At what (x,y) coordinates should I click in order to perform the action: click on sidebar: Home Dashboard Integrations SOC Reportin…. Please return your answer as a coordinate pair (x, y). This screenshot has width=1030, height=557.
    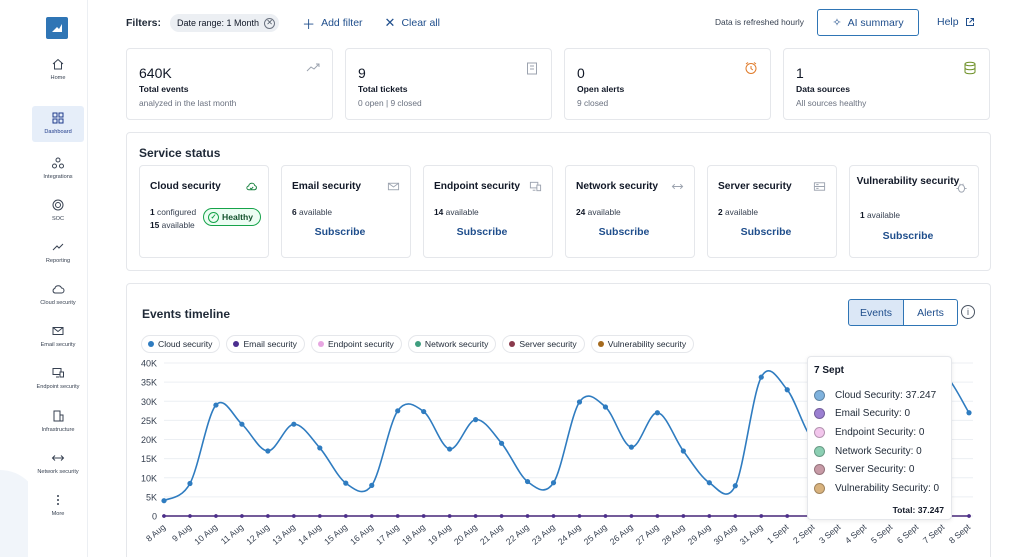
    Looking at the image, I should click on (58, 278).